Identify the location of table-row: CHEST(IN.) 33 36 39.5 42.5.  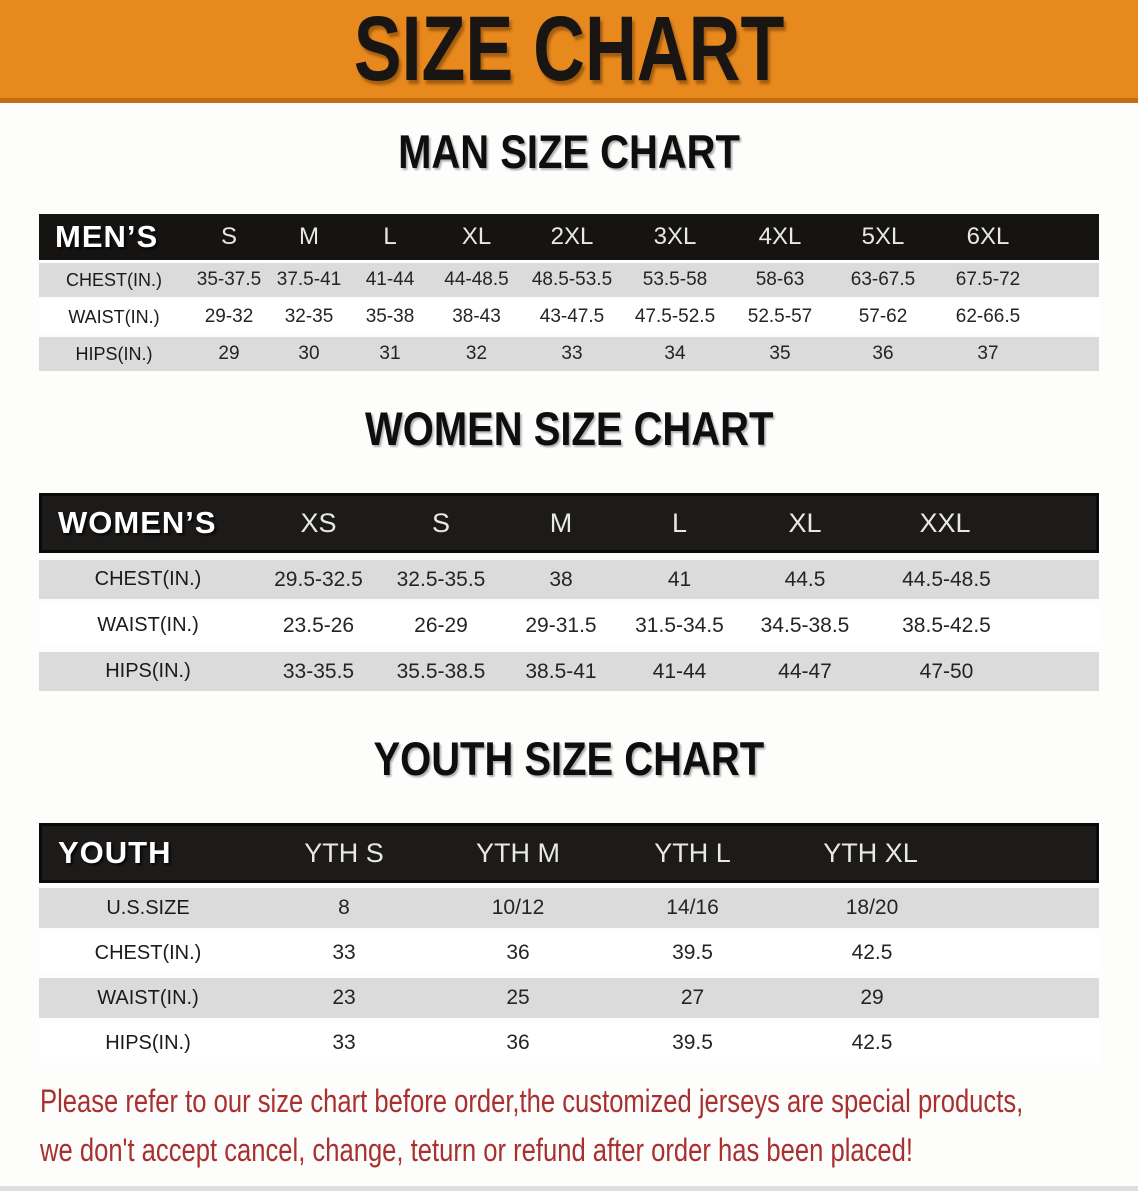
(569, 953).